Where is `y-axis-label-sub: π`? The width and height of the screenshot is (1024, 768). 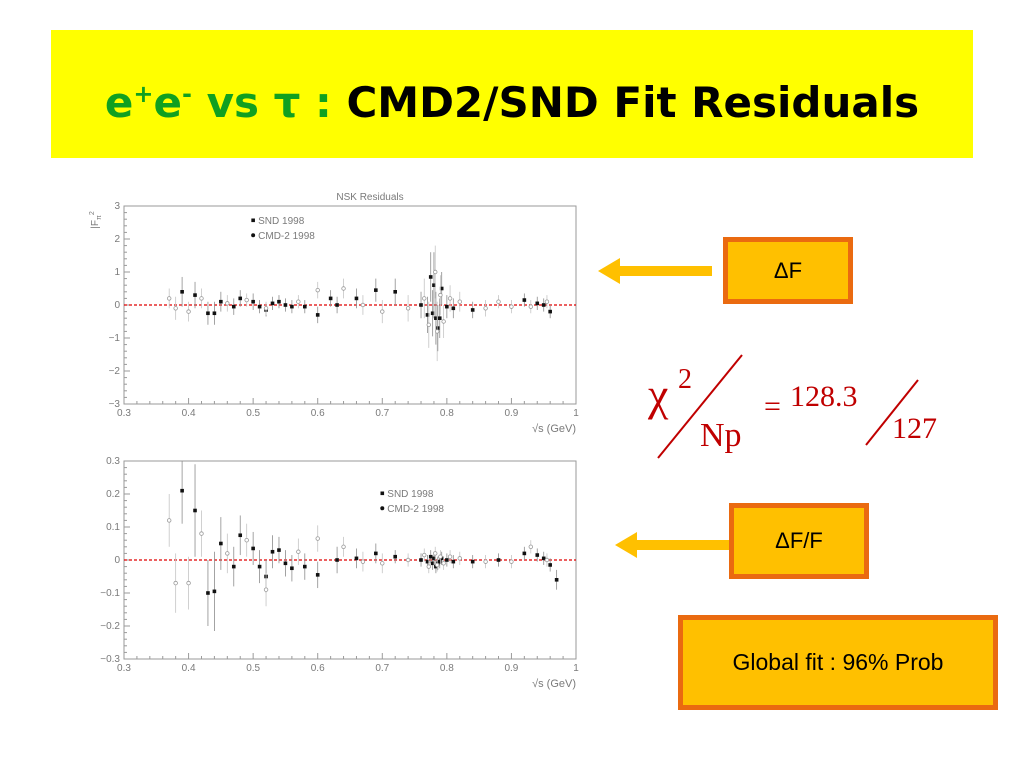 y-axis-label-sub: π is located at coordinates (99, 217).